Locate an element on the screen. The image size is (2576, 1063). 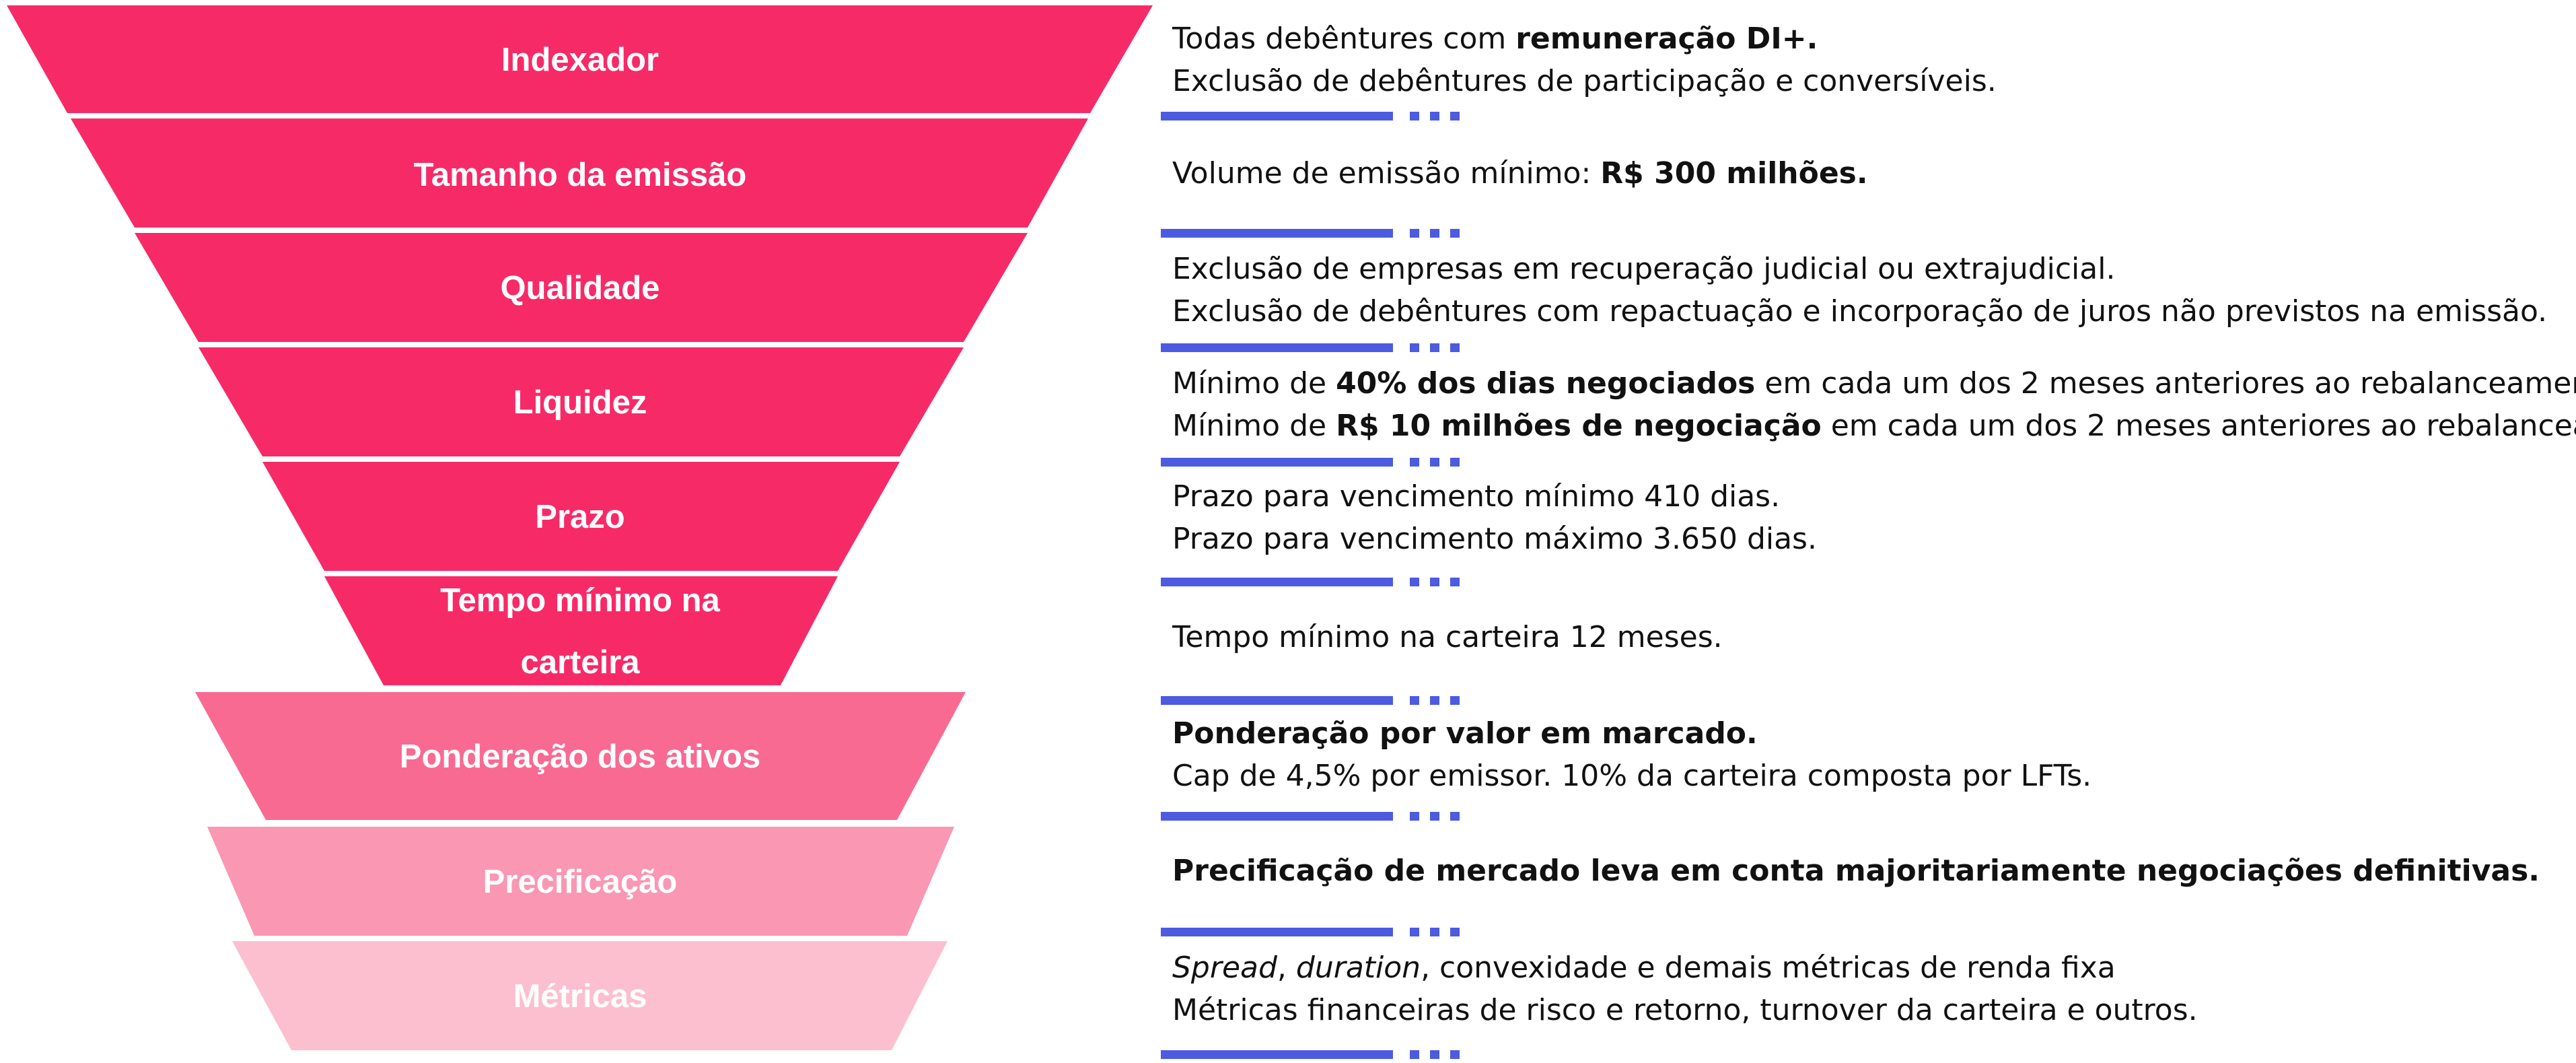
funnel-segment-label: Tamanho da emissão is located at coordinates (580, 175).